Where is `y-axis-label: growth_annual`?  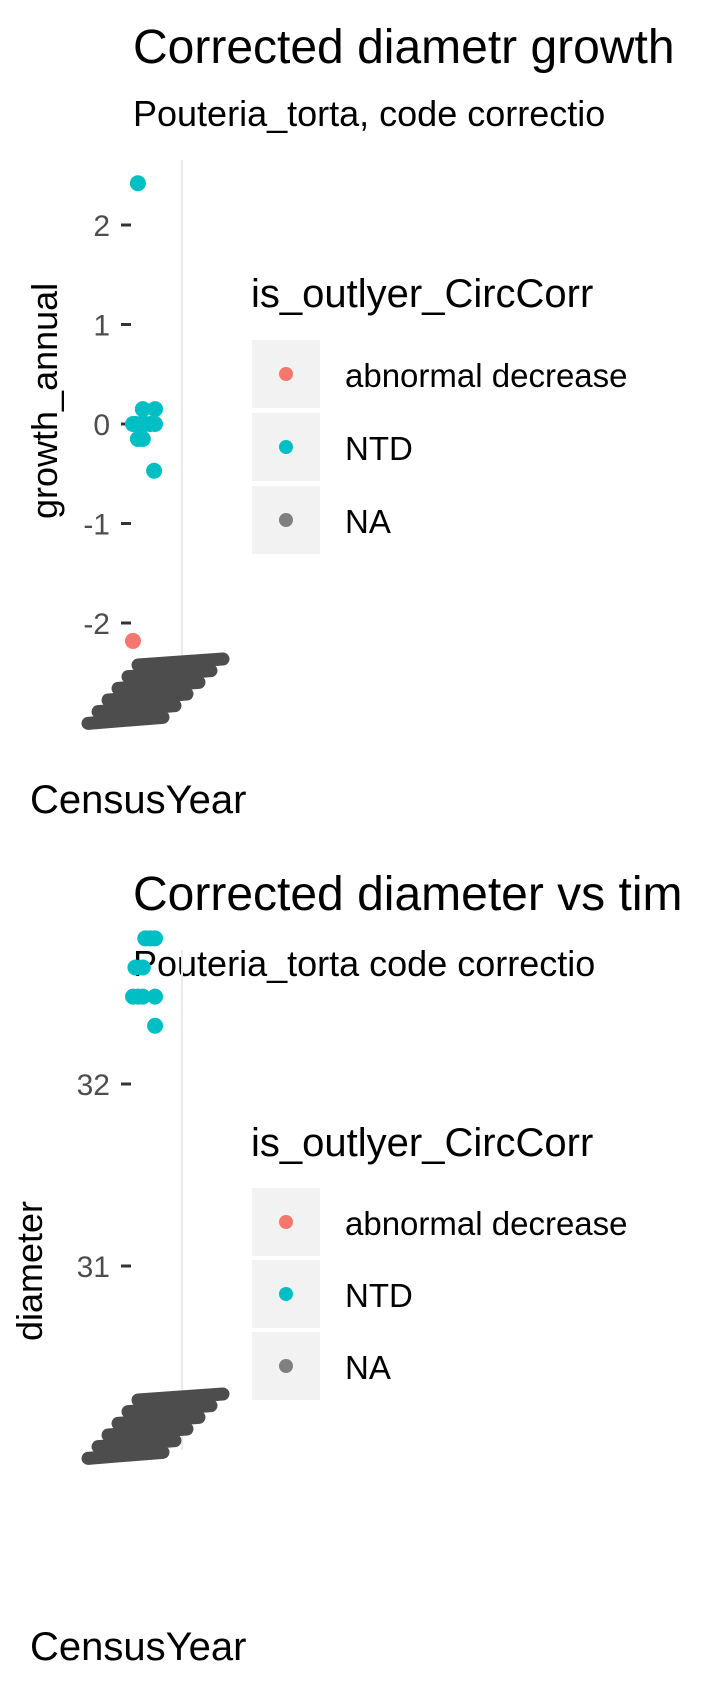
y-axis-label: growth_annual is located at coordinates (44, 400).